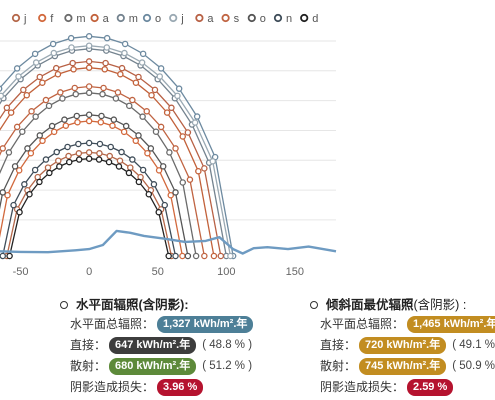 The image size is (495, 400). What do you see at coordinates (430, 387) in the screenshot?
I see `value-badge: 2.59 %` at bounding box center [430, 387].